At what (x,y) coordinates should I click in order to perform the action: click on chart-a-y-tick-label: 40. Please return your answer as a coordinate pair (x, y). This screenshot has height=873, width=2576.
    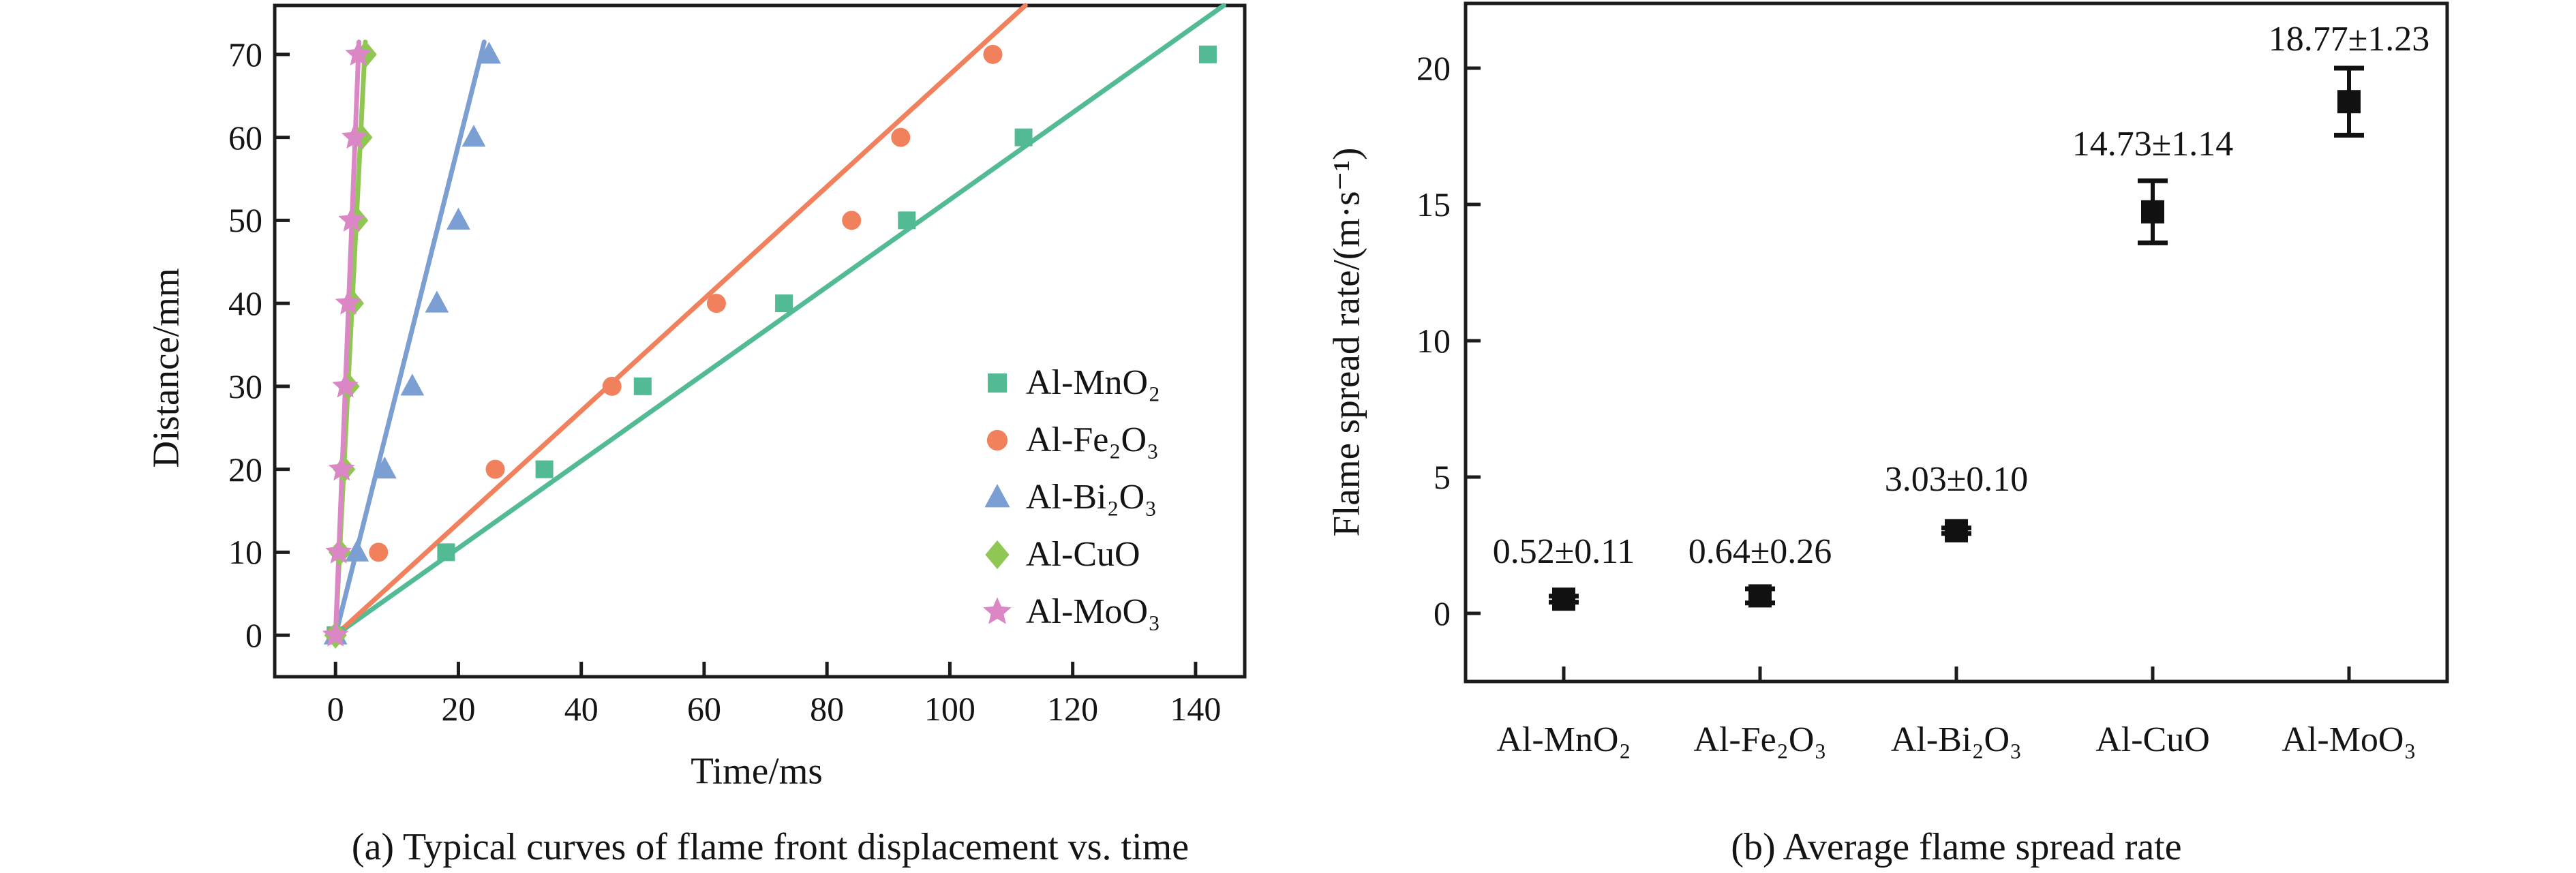
    Looking at the image, I should click on (245, 303).